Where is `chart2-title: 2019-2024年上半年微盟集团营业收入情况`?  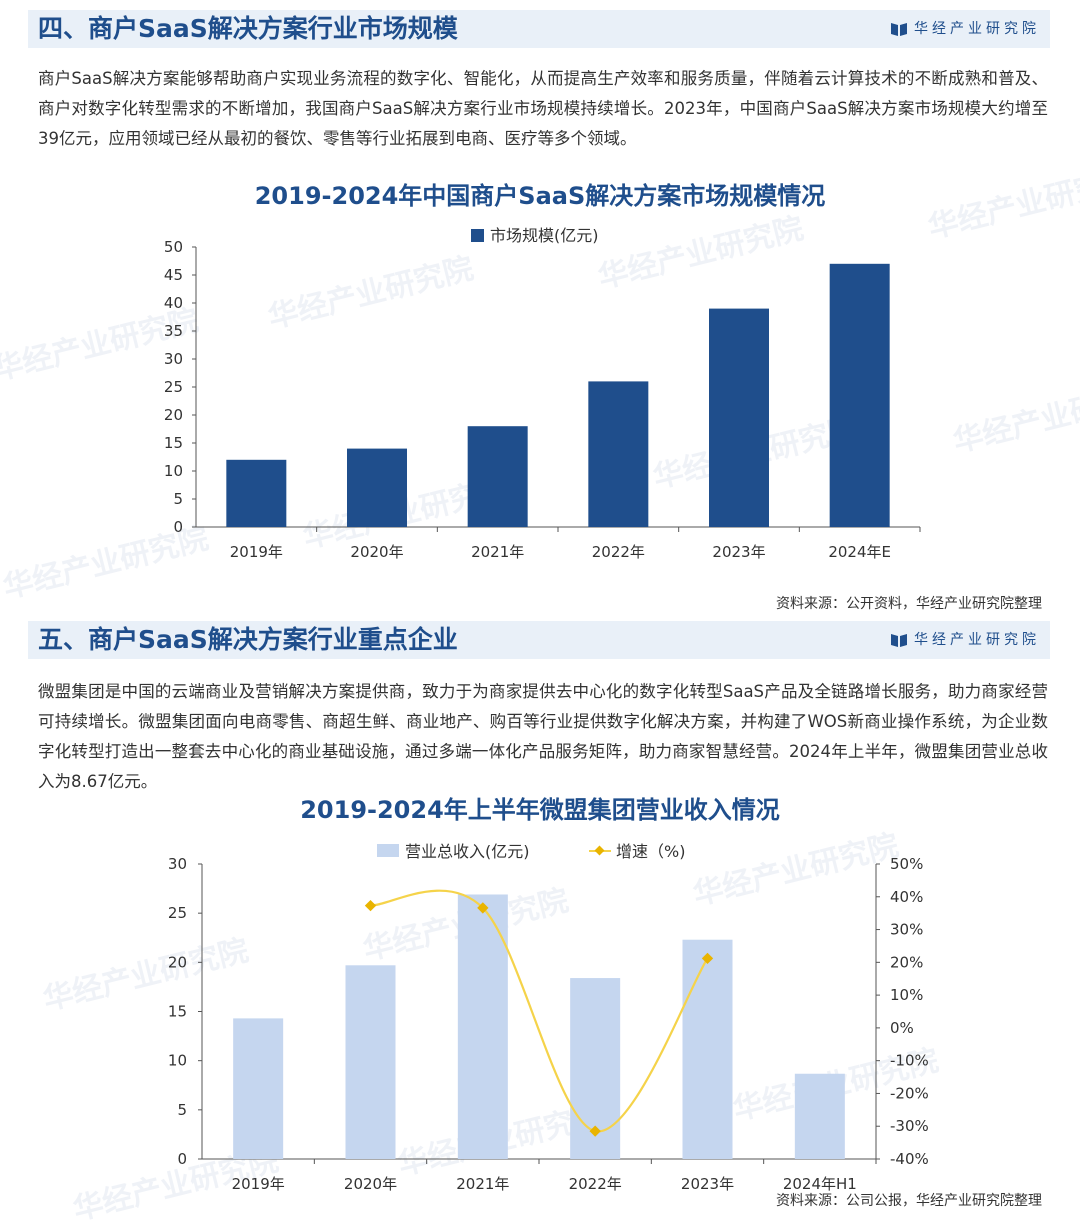 chart2-title: 2019-2024年上半年微盟集团营业收入情况 is located at coordinates (540, 810).